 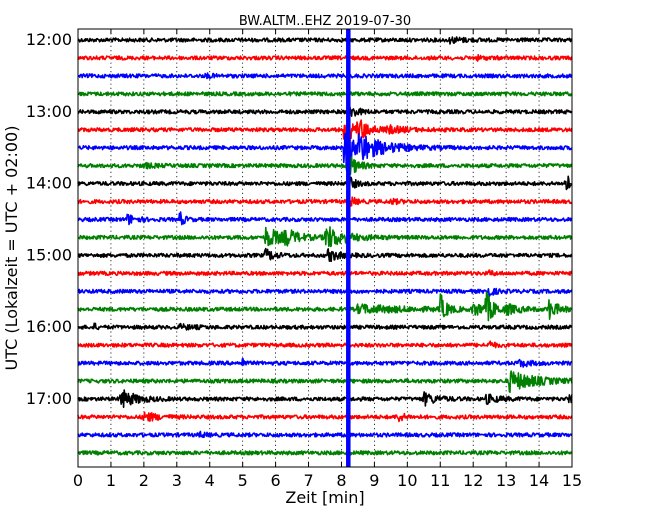 I want to click on chart-title: BW.ALTM..EHZ 2019-07-30, so click(x=325, y=21).